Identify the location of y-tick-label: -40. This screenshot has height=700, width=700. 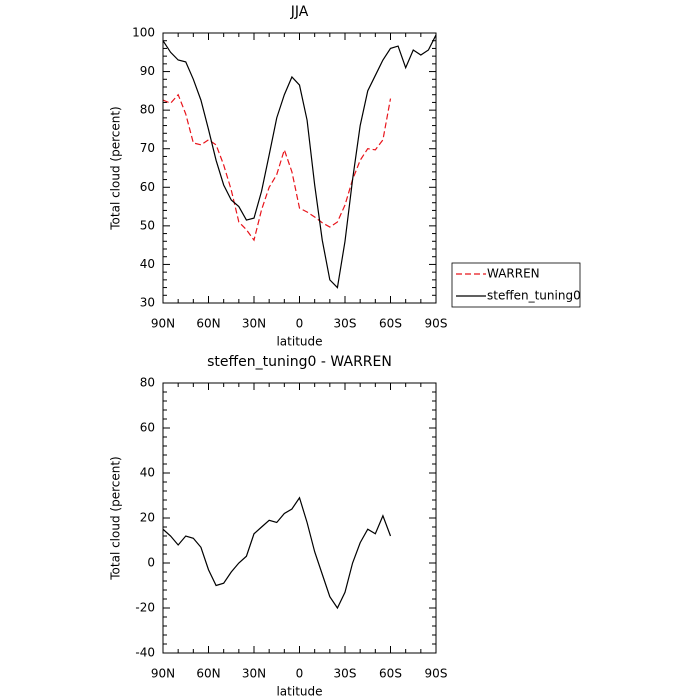
(145, 653).